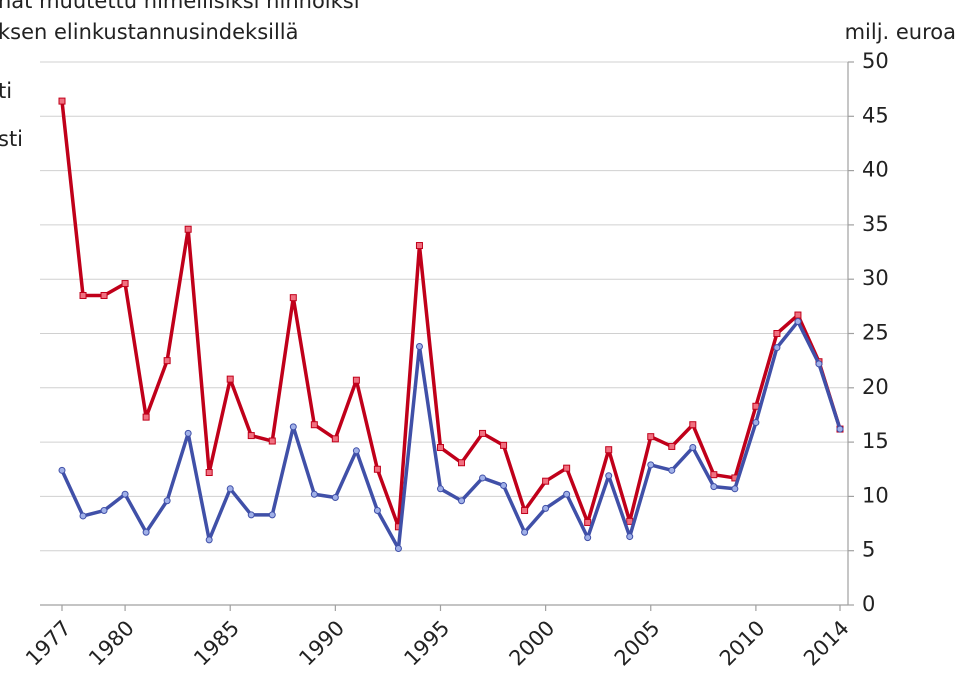  What do you see at coordinates (48, 643) in the screenshot?
I see `x-tick-label: 1977` at bounding box center [48, 643].